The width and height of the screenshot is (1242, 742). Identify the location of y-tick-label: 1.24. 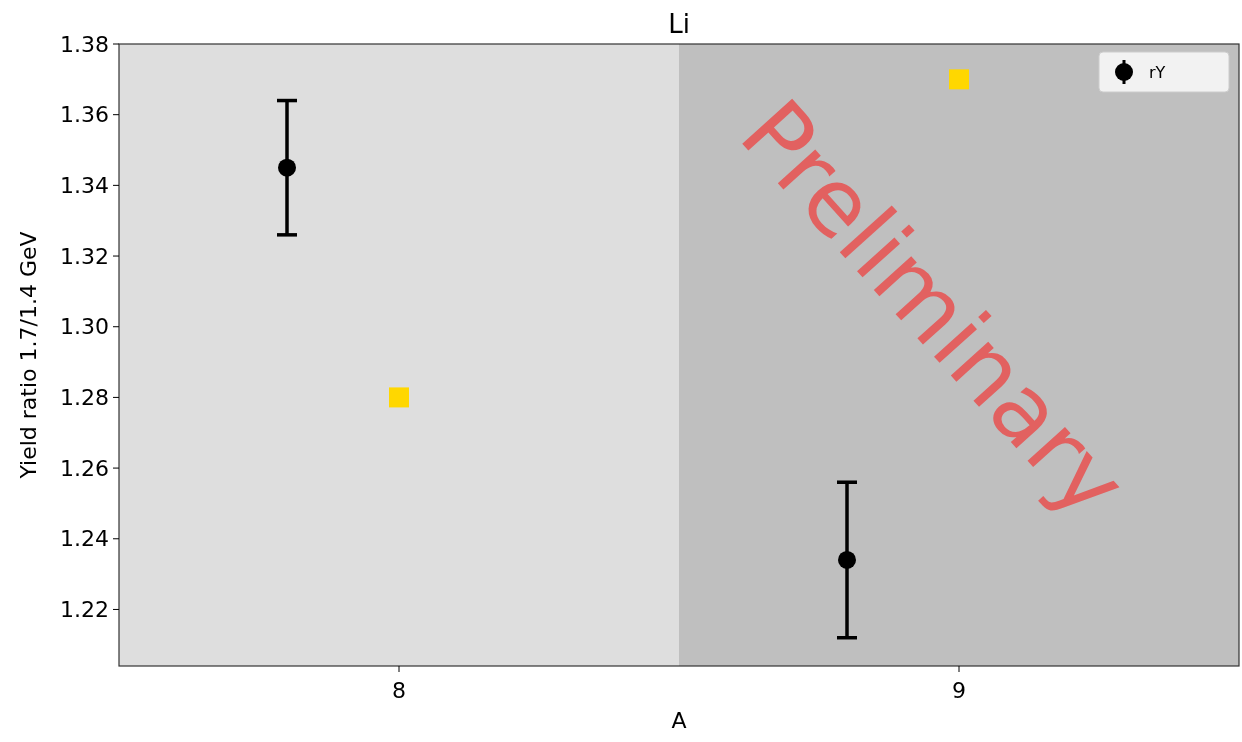
(84, 539).